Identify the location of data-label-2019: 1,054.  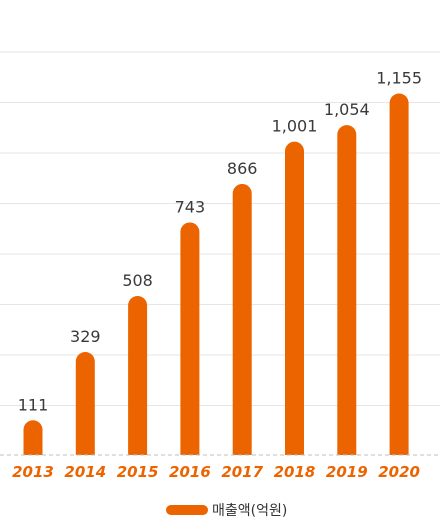
(347, 109).